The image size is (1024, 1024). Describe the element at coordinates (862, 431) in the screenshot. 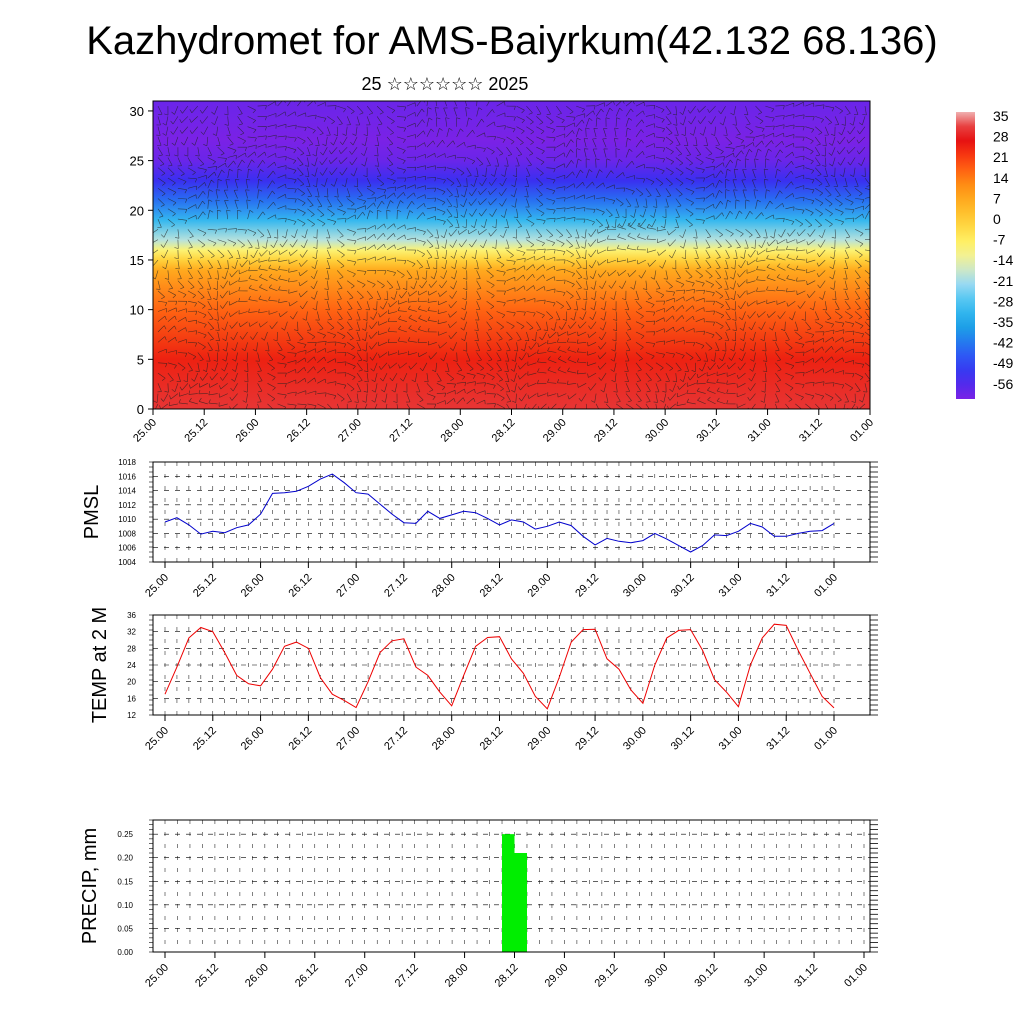

I see `cs-xtick-label-14: 01.00` at that location.